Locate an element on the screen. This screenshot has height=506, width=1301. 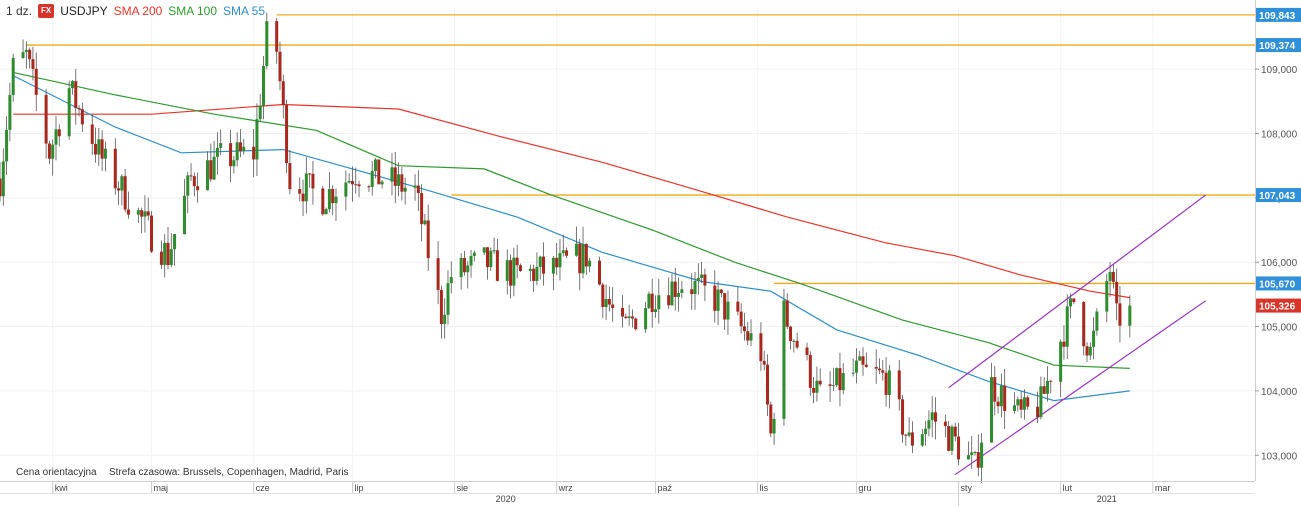
sma100-legend: SMA 100 is located at coordinates (192, 11).